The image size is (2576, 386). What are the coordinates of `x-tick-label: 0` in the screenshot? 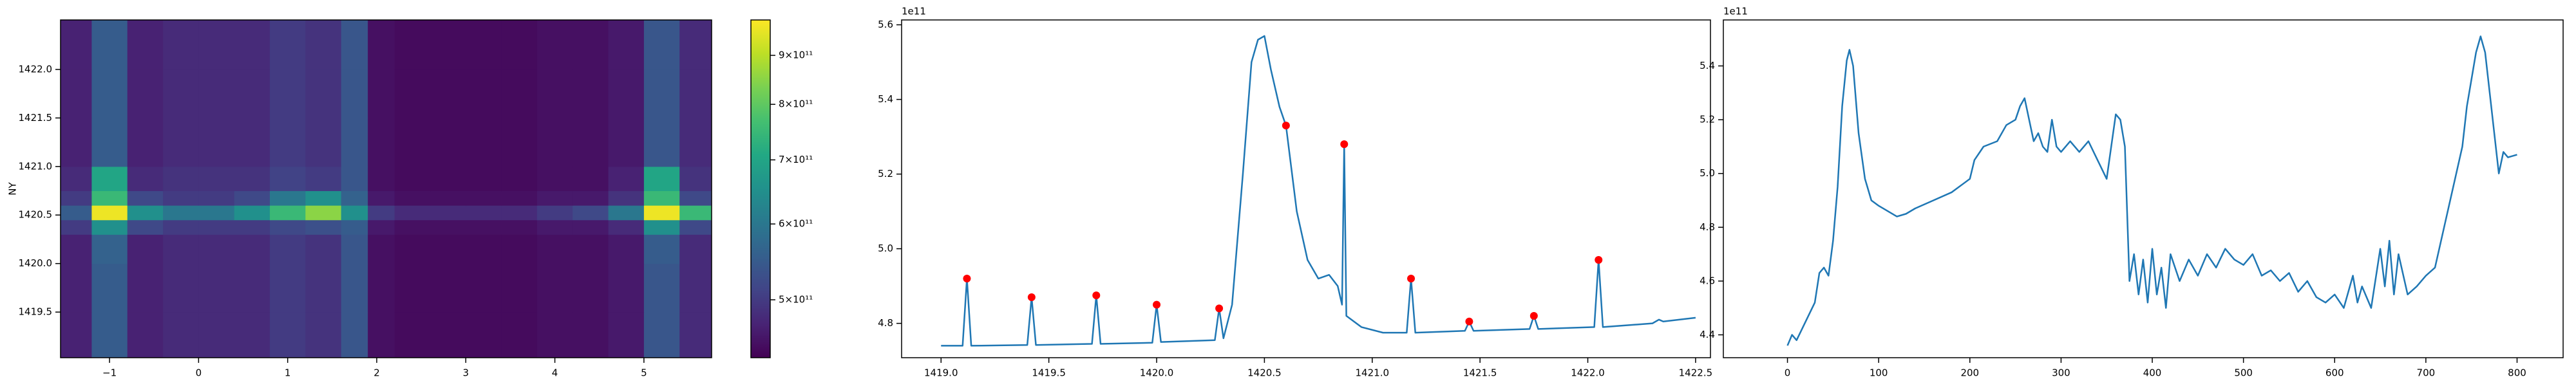 It's located at (199, 373).